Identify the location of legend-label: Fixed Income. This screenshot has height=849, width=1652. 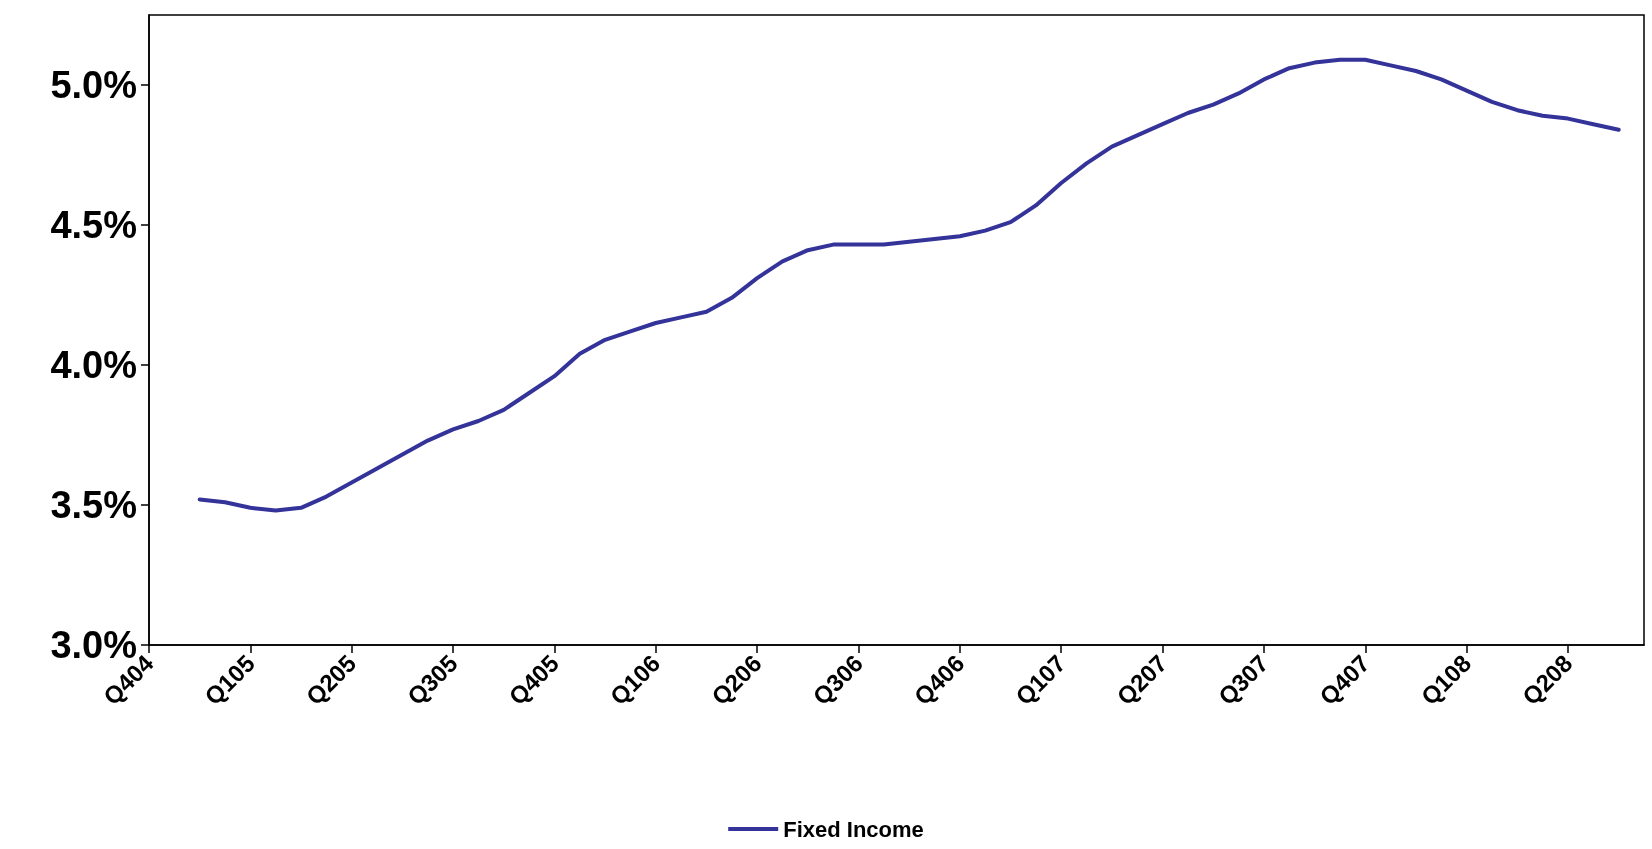
(853, 829).